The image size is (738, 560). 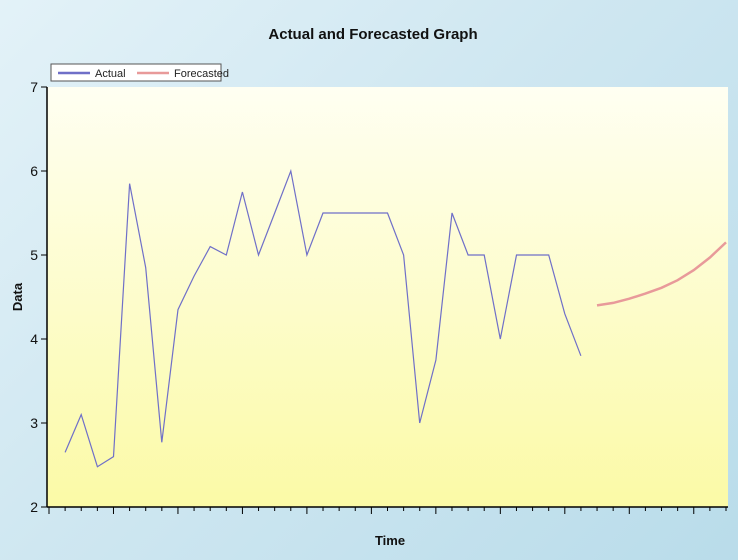 I want to click on legend-label-actual: Actual, so click(x=110, y=74).